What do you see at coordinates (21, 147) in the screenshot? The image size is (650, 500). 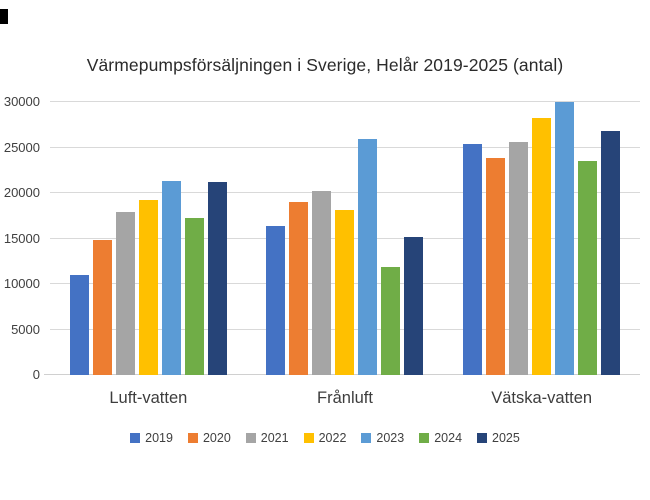 I see `y-tick-label: 25000` at bounding box center [21, 147].